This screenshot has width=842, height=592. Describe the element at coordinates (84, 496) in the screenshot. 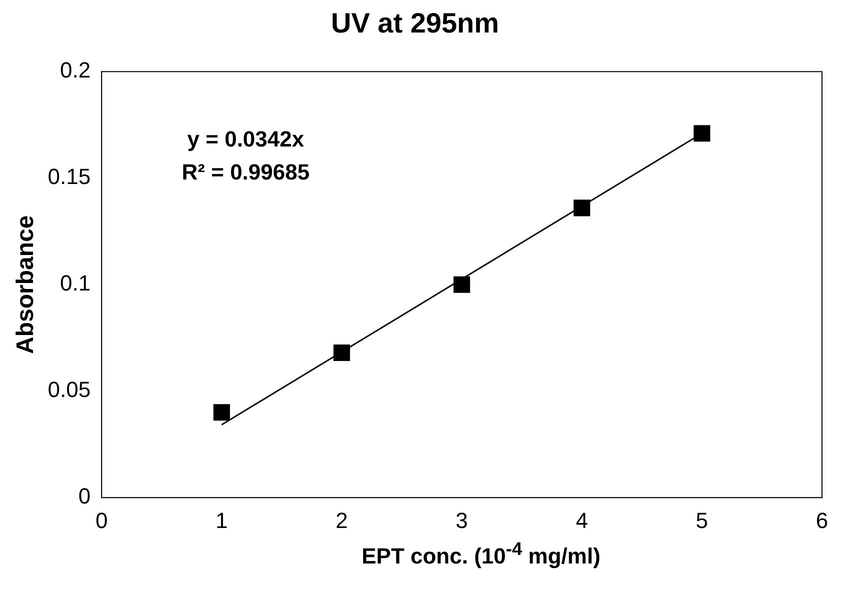

I see `y-tick-label: 0` at that location.